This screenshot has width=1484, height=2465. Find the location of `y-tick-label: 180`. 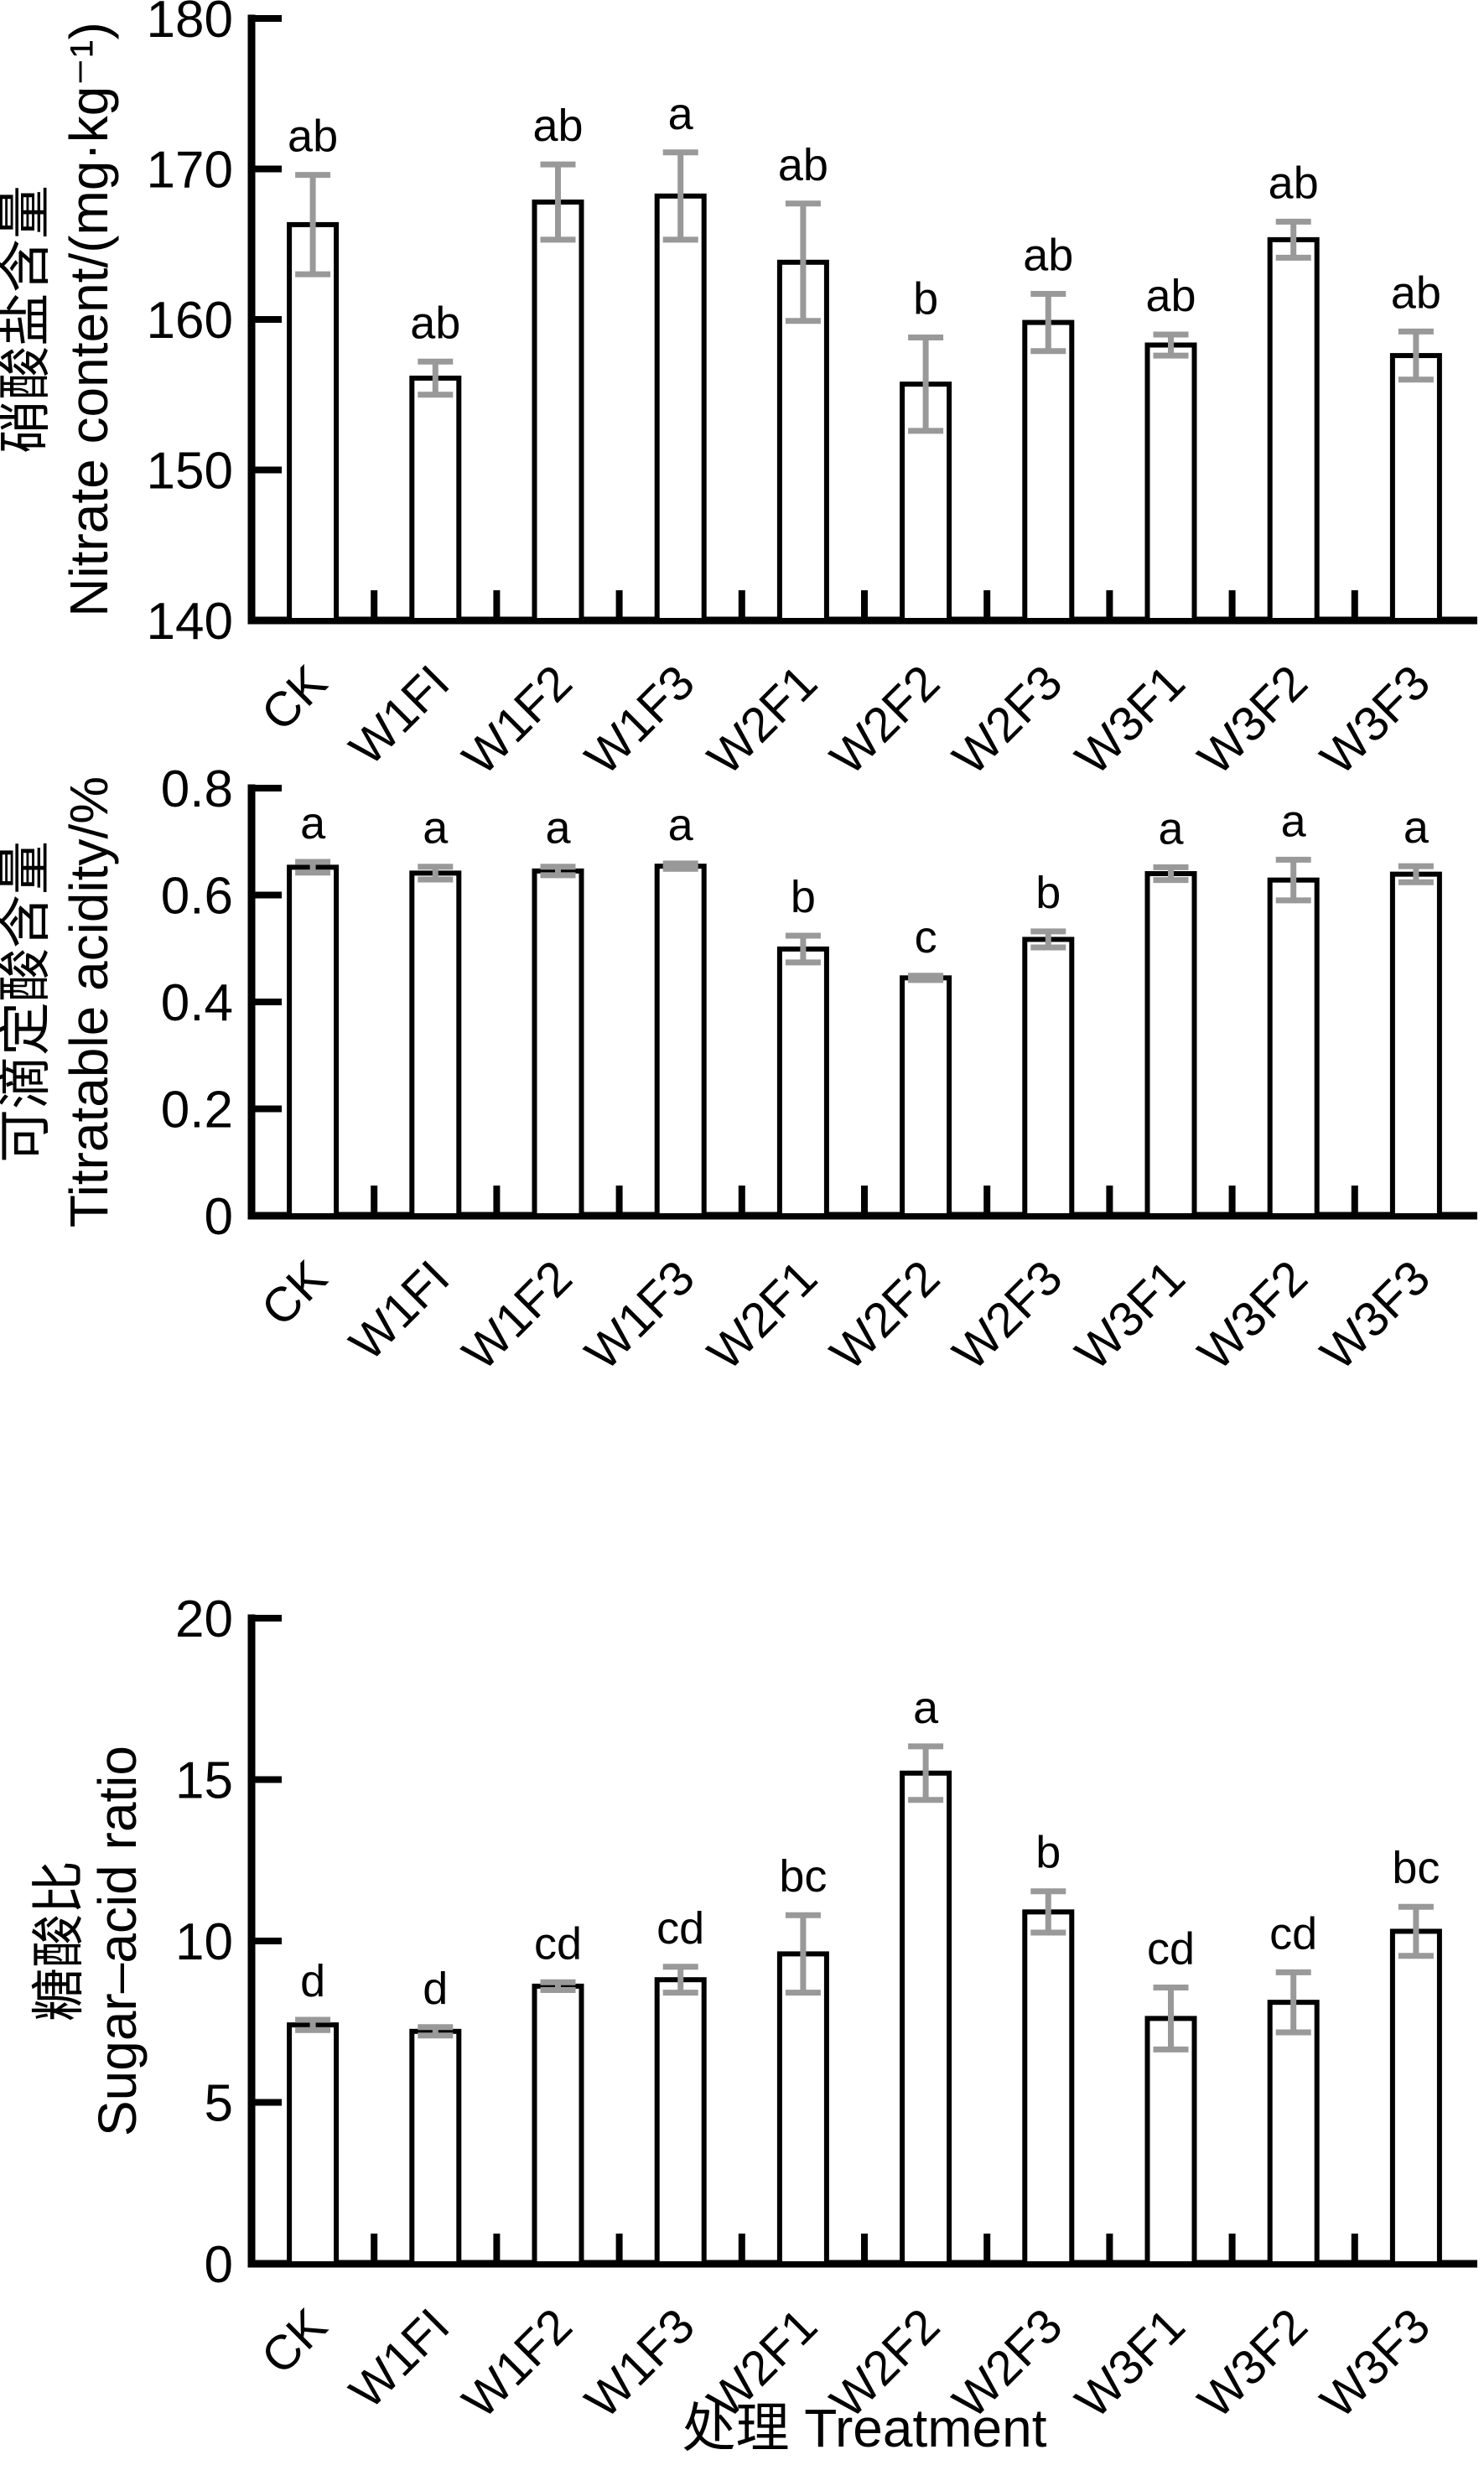

y-tick-label: 180 is located at coordinates (190, 24).